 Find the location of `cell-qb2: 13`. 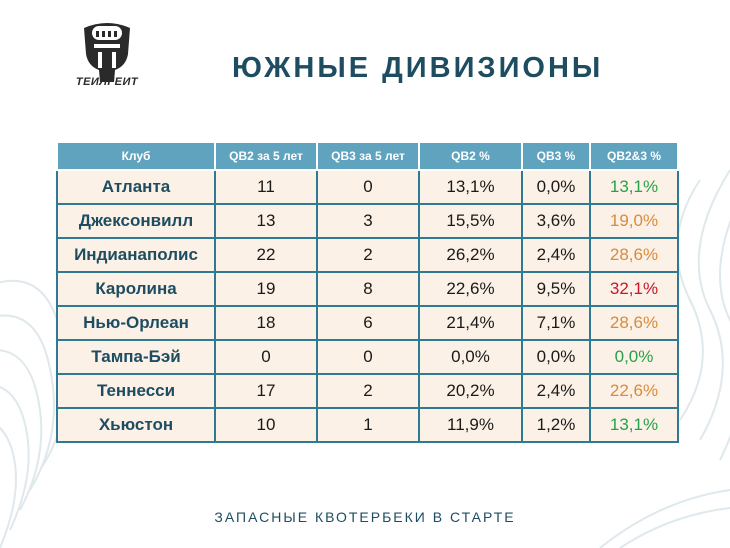

cell-qb2: 13 is located at coordinates (266, 221).